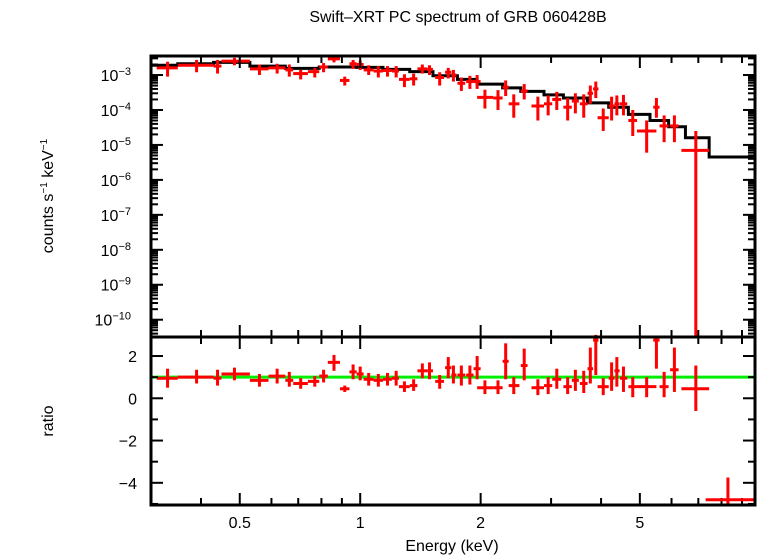  Describe the element at coordinates (639, 523) in the screenshot. I see `x-tick-label: 5` at that location.